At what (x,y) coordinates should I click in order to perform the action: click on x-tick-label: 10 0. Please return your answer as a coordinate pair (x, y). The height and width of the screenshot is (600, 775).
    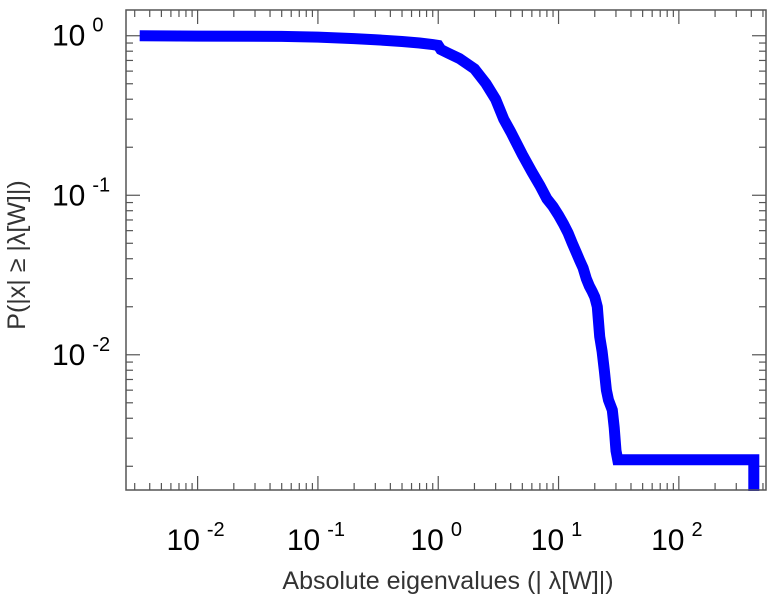
    Looking at the image, I should click on (436, 538).